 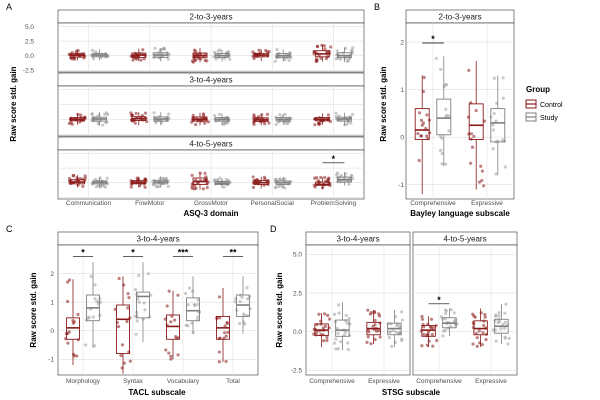 I want to click on significance-bracket: *, so click(x=133, y=252).